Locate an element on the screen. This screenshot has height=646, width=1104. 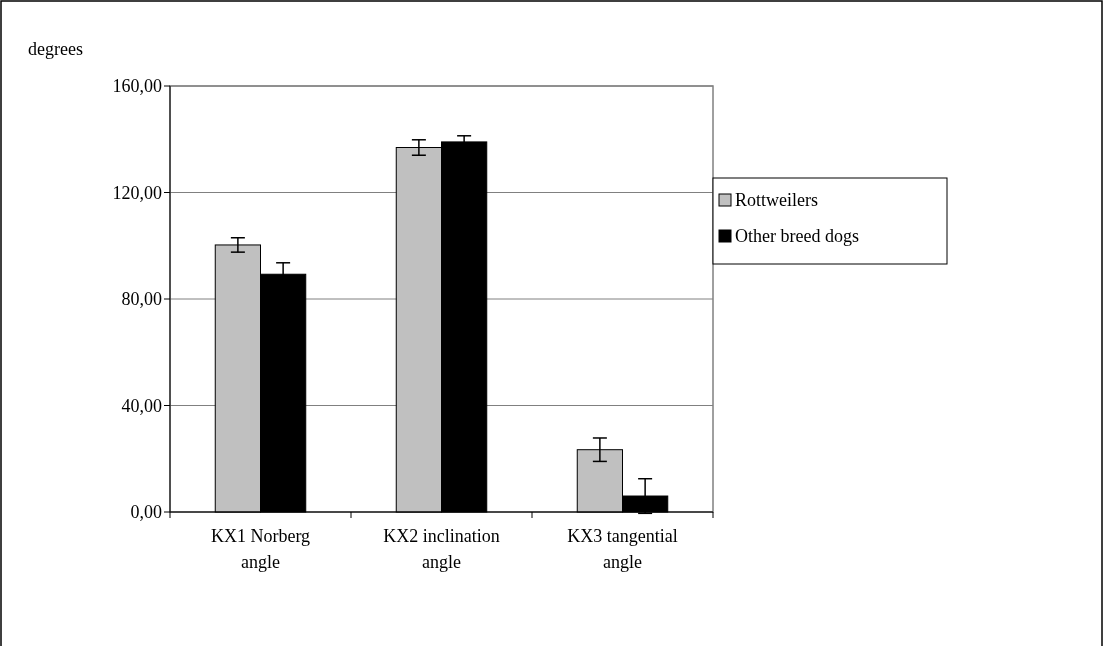
legend-label: Other breed dogs is located at coordinates (797, 236).